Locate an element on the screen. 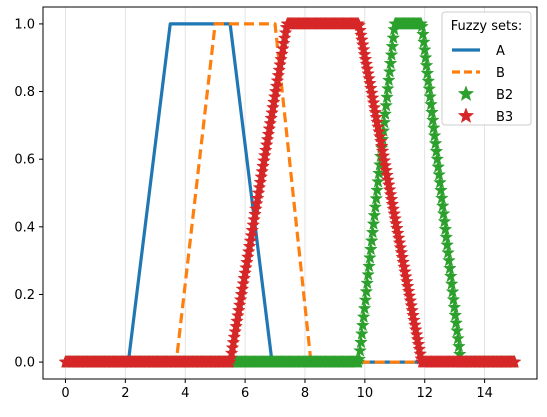  y-tick-label: 0.0 is located at coordinates (24, 363).